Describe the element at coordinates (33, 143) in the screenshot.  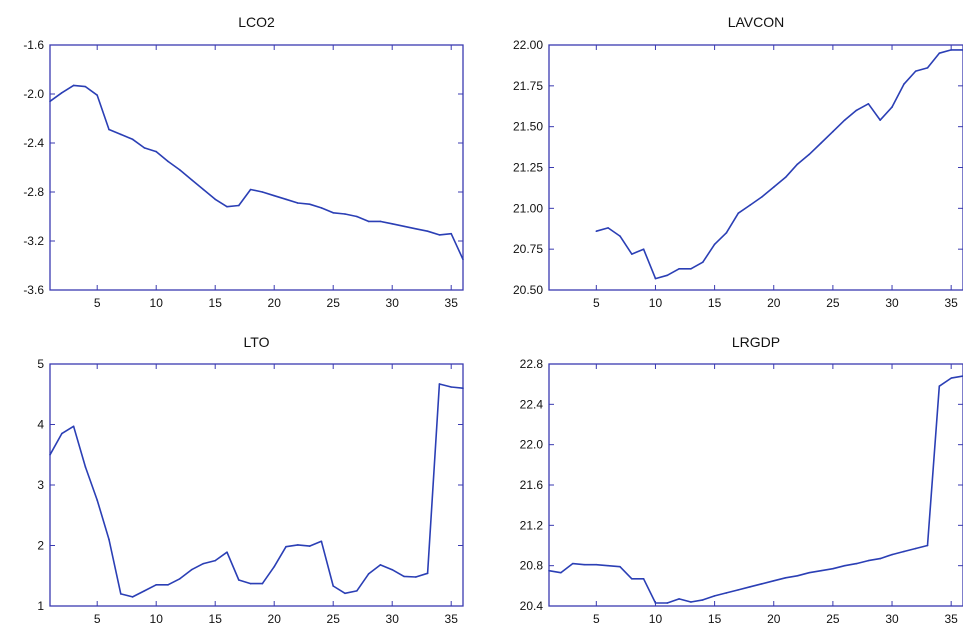
I see `lco2-ytick-label: -2.4` at that location.